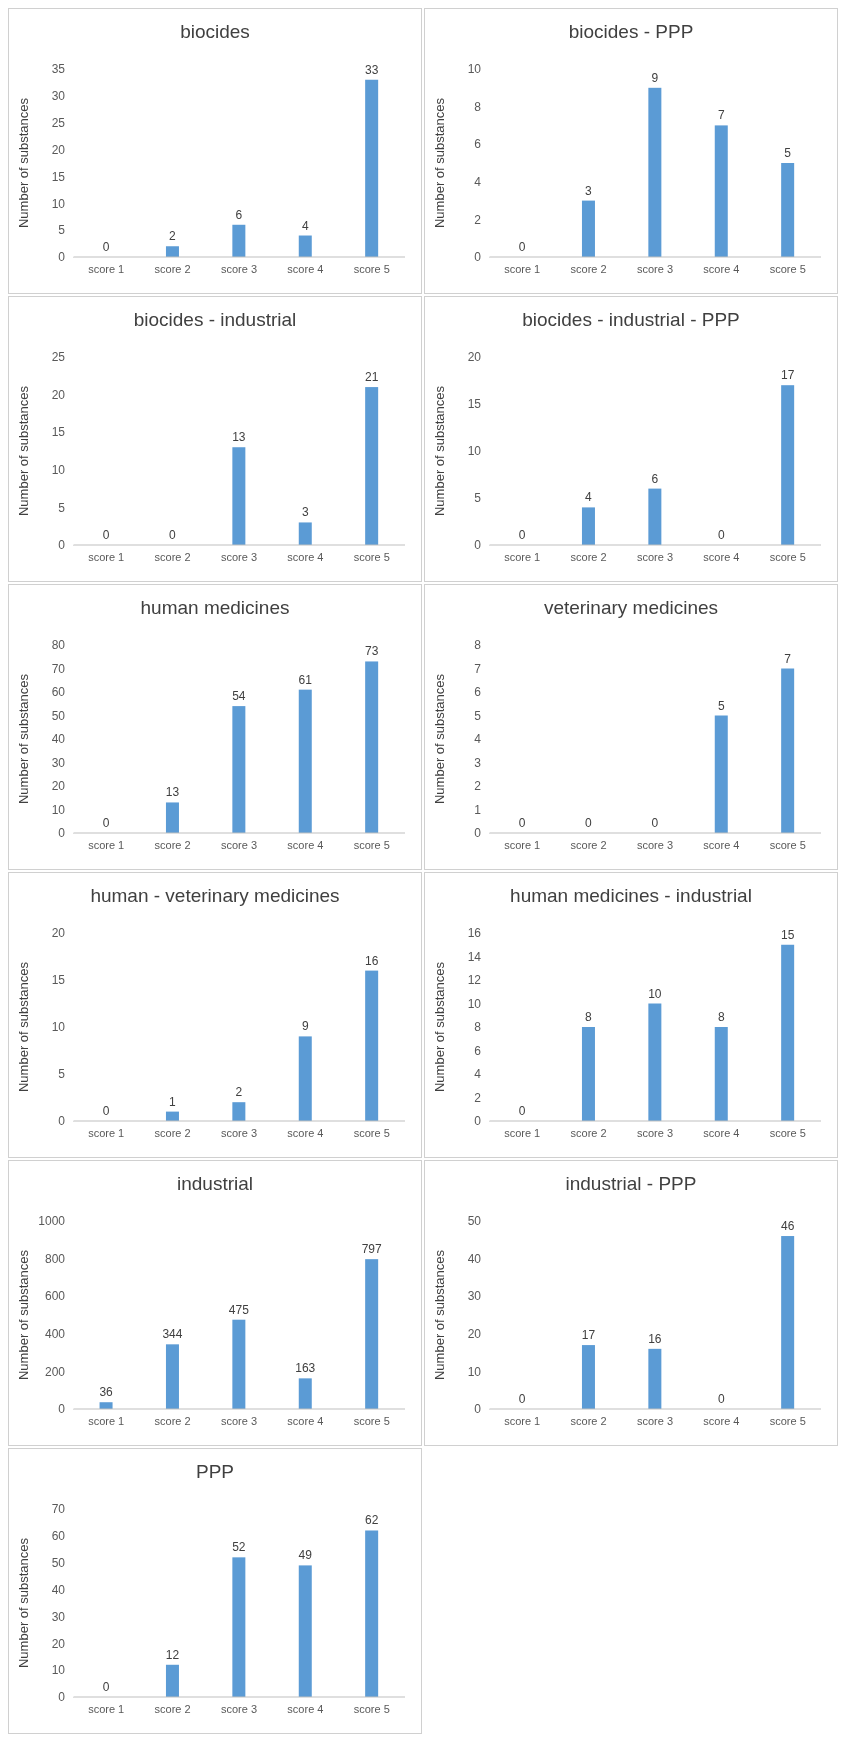 The image size is (845, 1742). I want to click on data-label: 17, so click(787, 375).